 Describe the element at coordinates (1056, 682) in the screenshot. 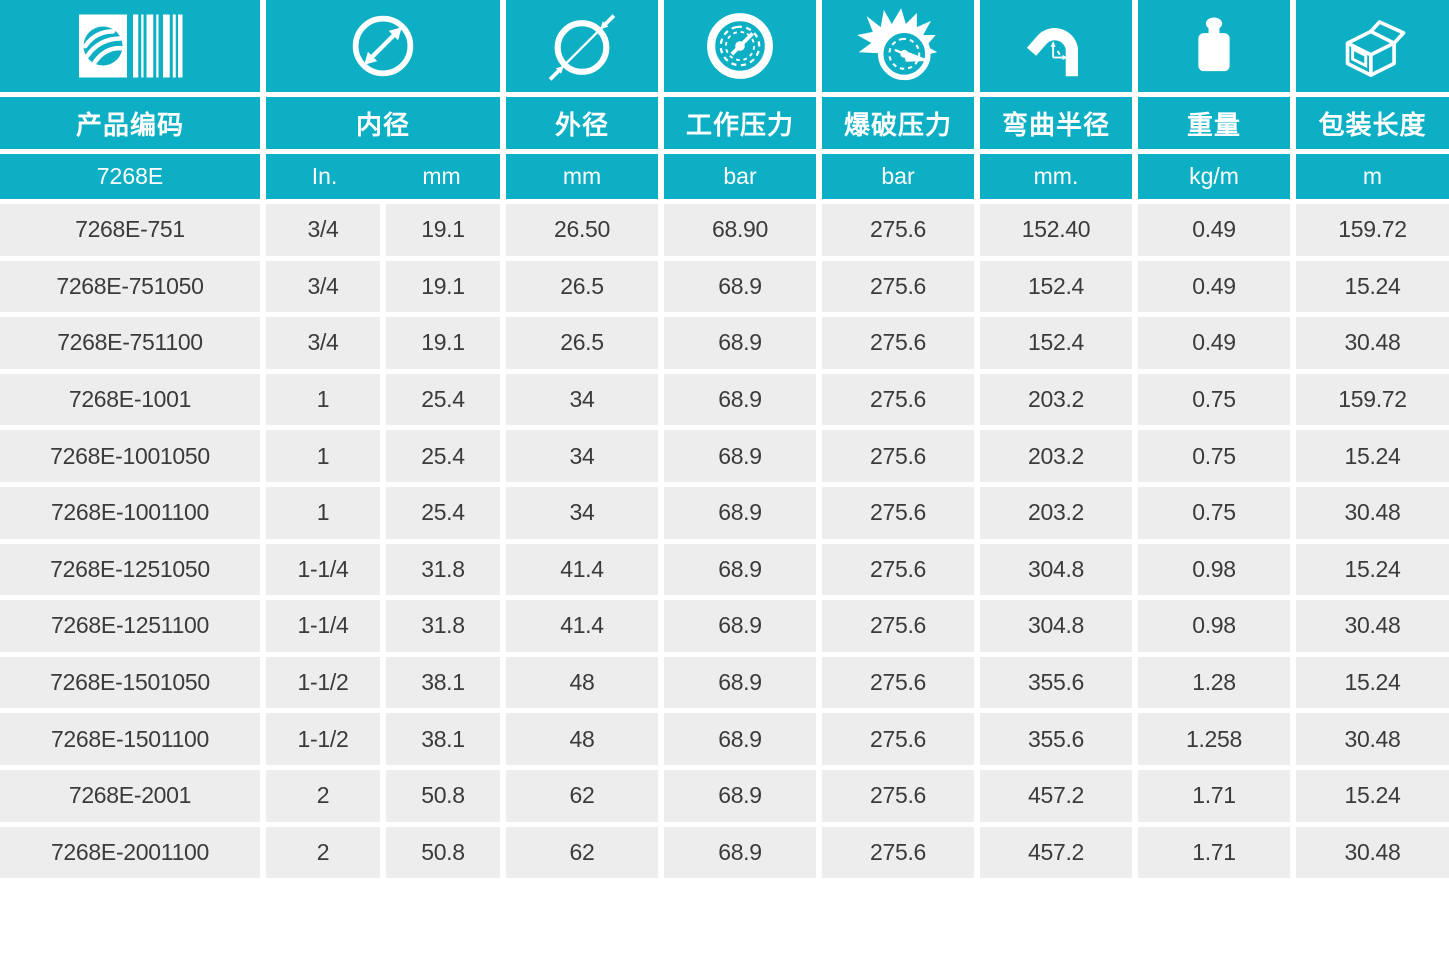

I see `table-cell: 355.6` at that location.